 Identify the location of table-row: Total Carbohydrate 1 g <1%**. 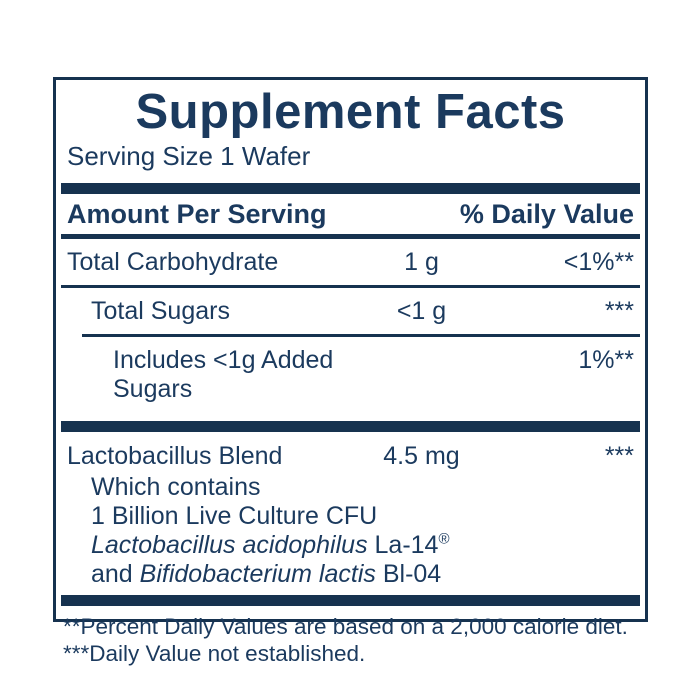
(350, 262).